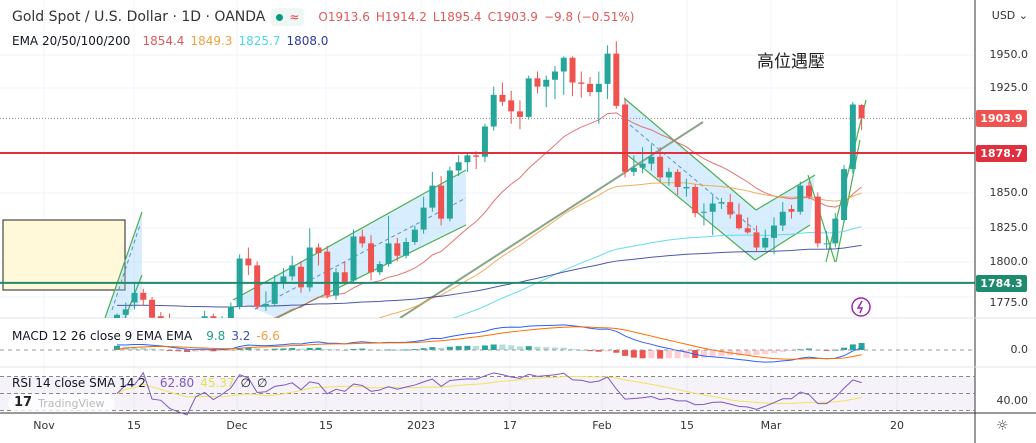  I want to click on rectangle-drawing, so click(64, 255).